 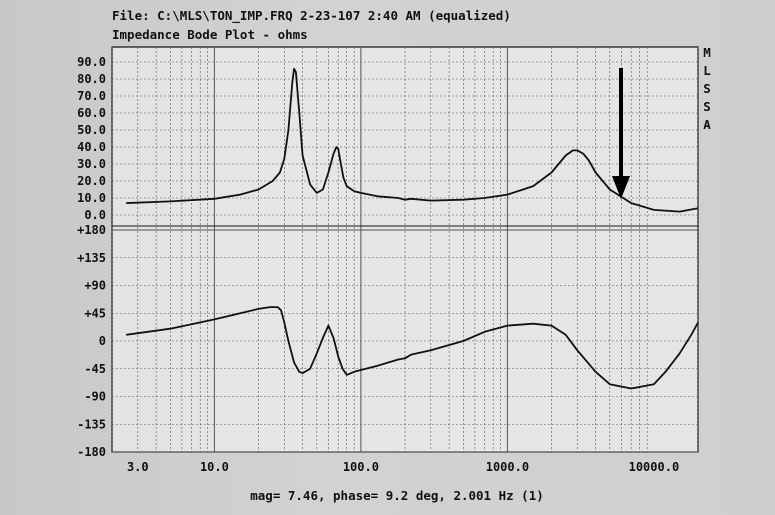 I want to click on magnitude-tick-label: 0.0, so click(x=95, y=215).